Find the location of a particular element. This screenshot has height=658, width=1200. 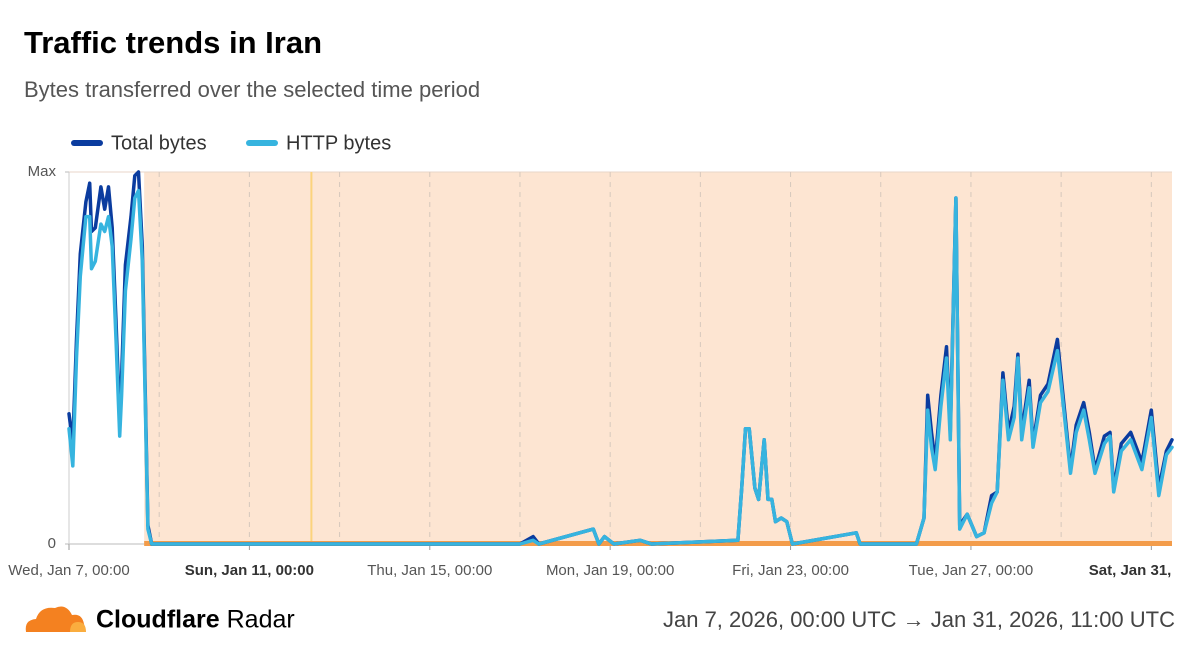

legend-label: HTTP bytes is located at coordinates (338, 143).